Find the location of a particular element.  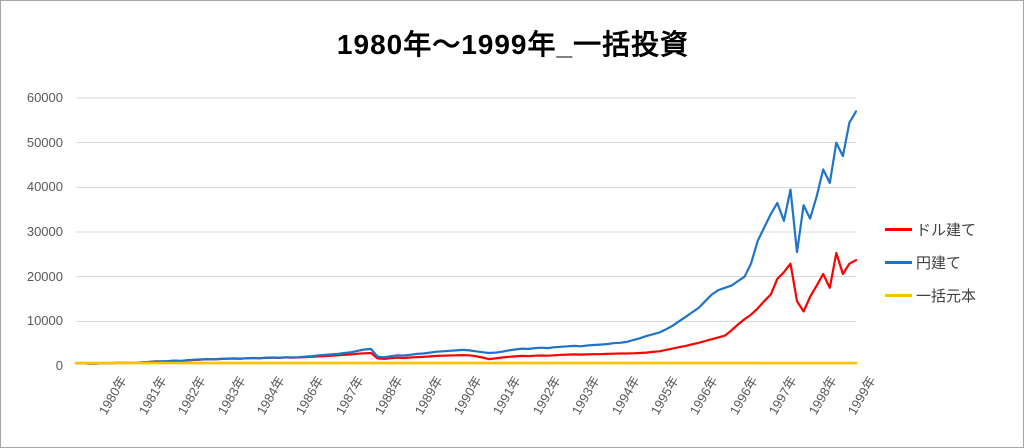

x-axis-label: 1993年 is located at coordinates (585, 395).